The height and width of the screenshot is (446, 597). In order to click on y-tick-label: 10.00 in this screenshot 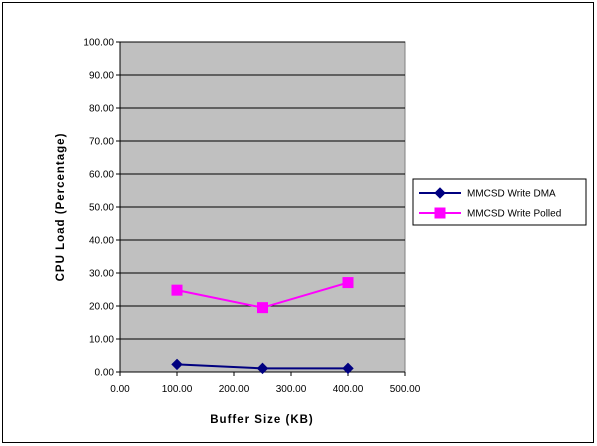, I will do `click(101, 340)`.